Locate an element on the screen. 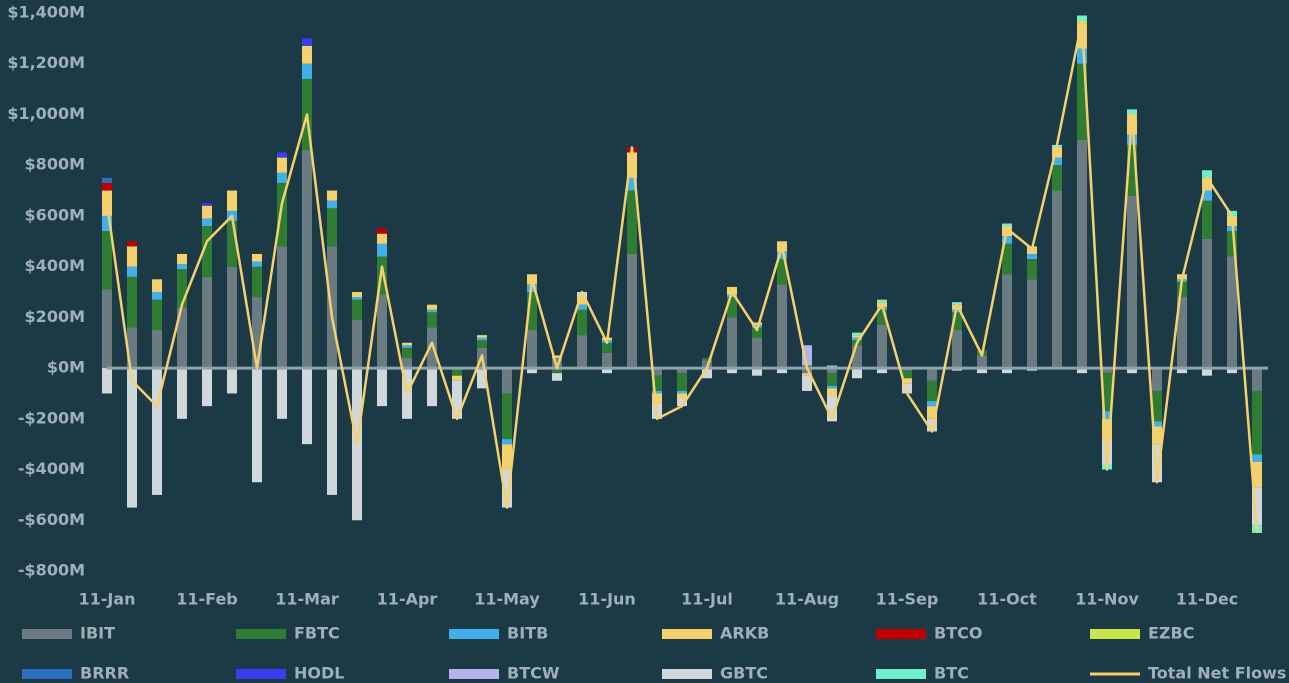  y-tick-label: $0M is located at coordinates (66, 367).